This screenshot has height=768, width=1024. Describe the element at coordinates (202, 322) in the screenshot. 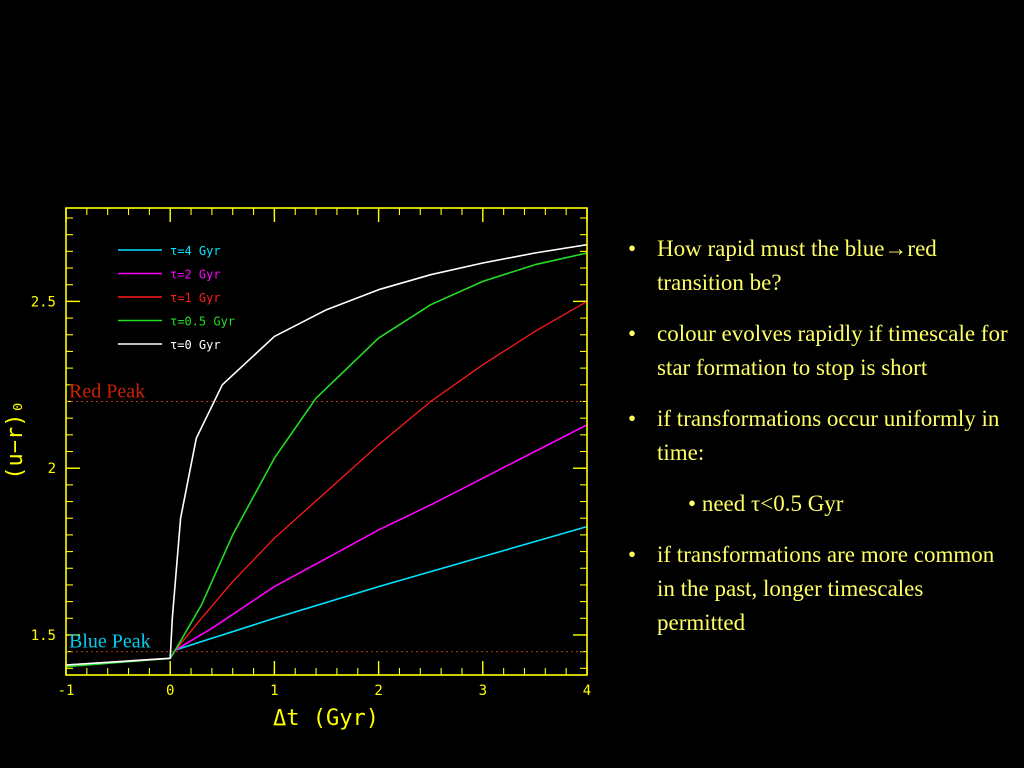

I see `legend-label: τ=0.5 Gyr` at that location.